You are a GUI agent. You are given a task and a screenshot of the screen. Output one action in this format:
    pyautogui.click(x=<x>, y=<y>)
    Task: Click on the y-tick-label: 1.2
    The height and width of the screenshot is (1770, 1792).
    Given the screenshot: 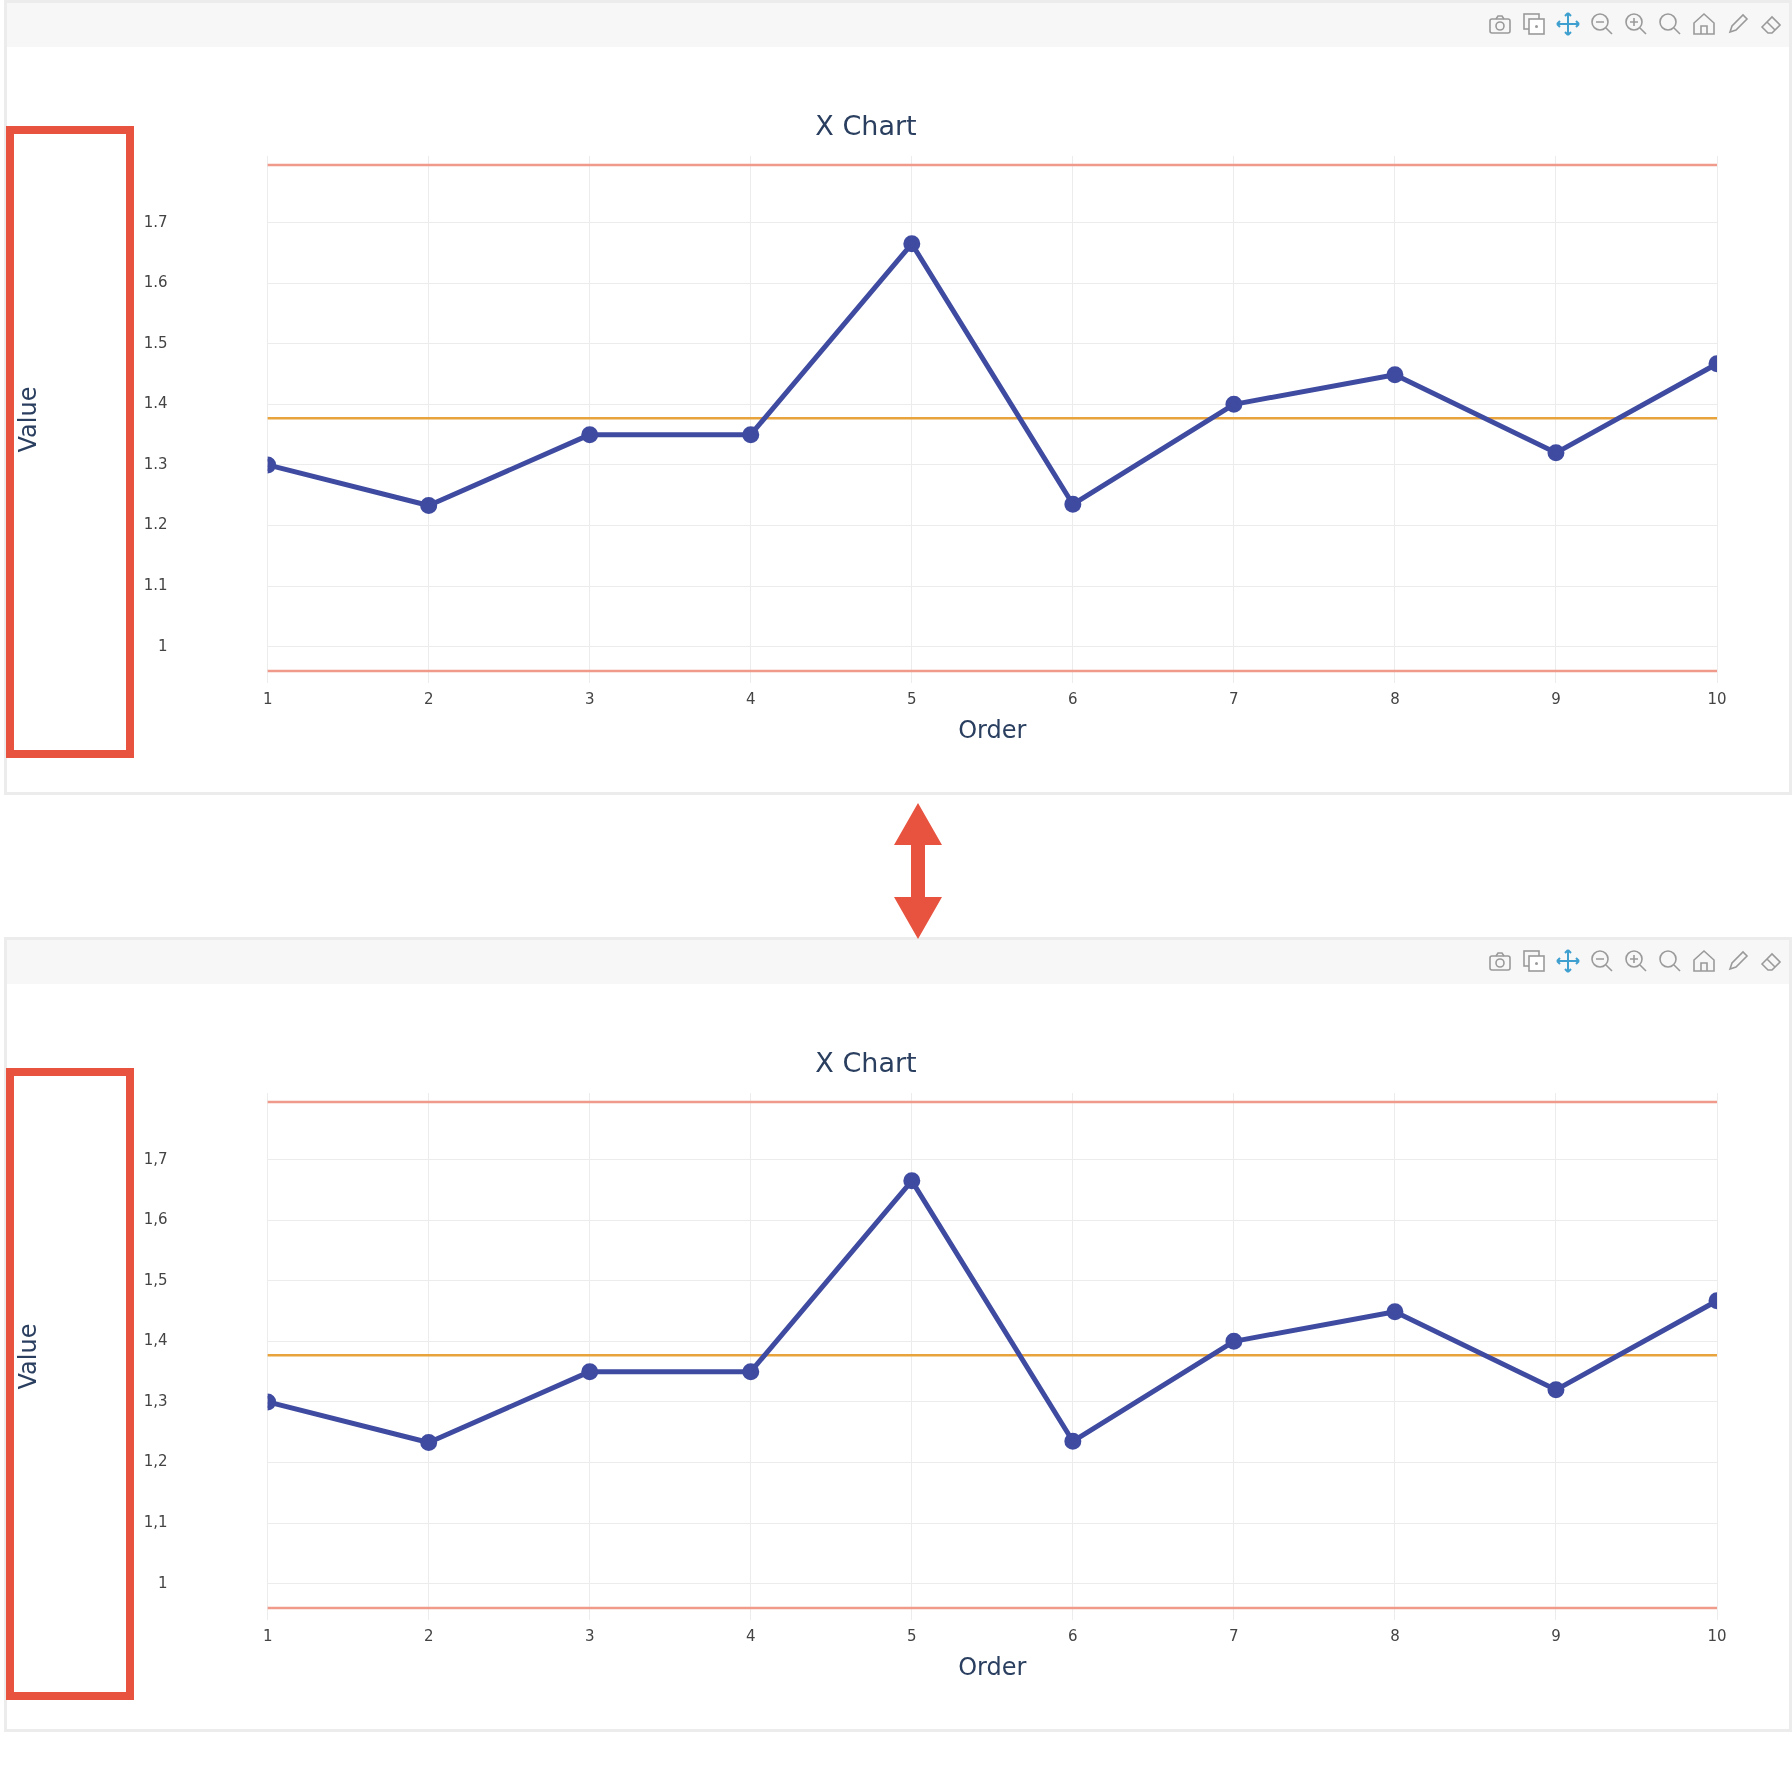 What is the action you would take?
    pyautogui.click(x=155, y=524)
    